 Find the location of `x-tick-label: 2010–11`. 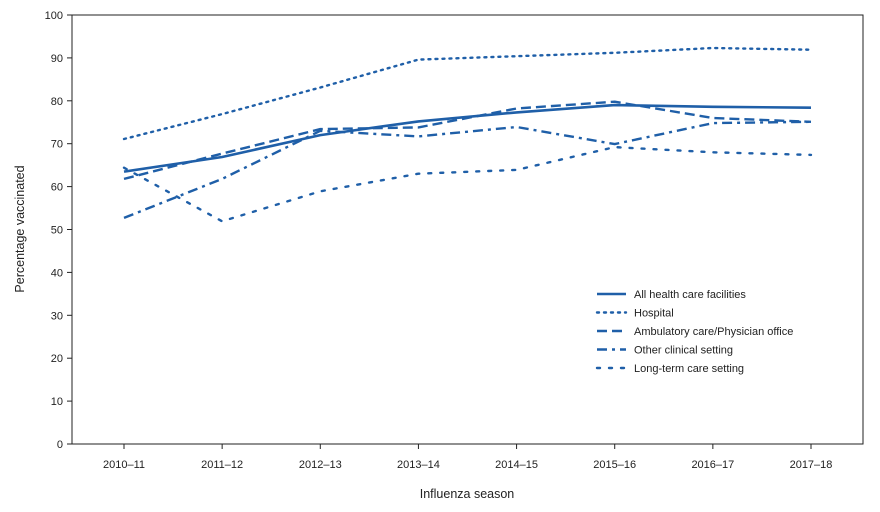

x-tick-label: 2010–11 is located at coordinates (124, 465).